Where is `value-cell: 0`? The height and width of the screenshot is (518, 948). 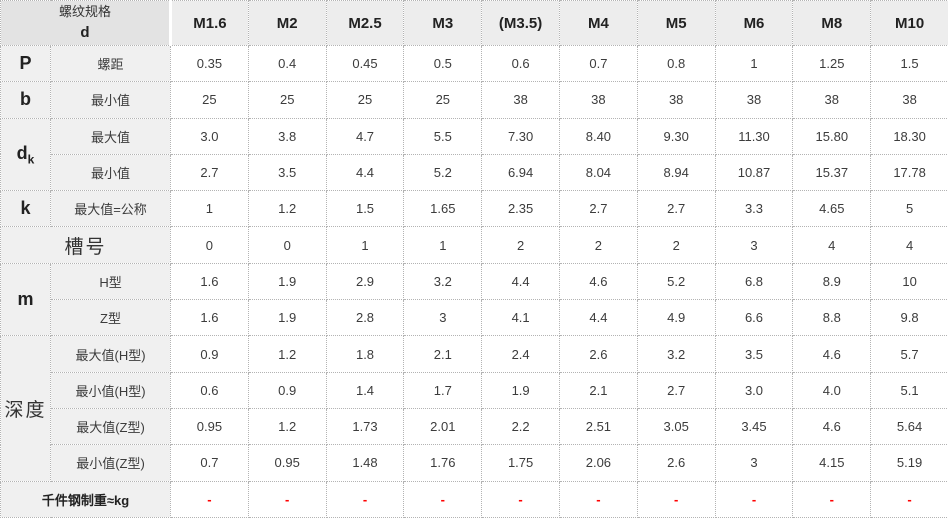 value-cell: 0 is located at coordinates (287, 245).